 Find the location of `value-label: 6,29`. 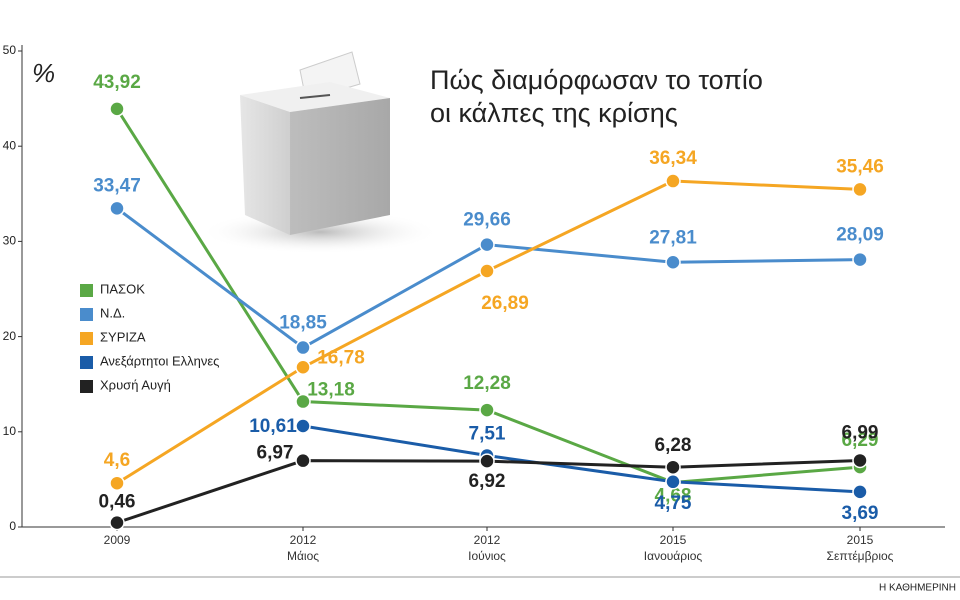

value-label: 6,29 is located at coordinates (860, 440).